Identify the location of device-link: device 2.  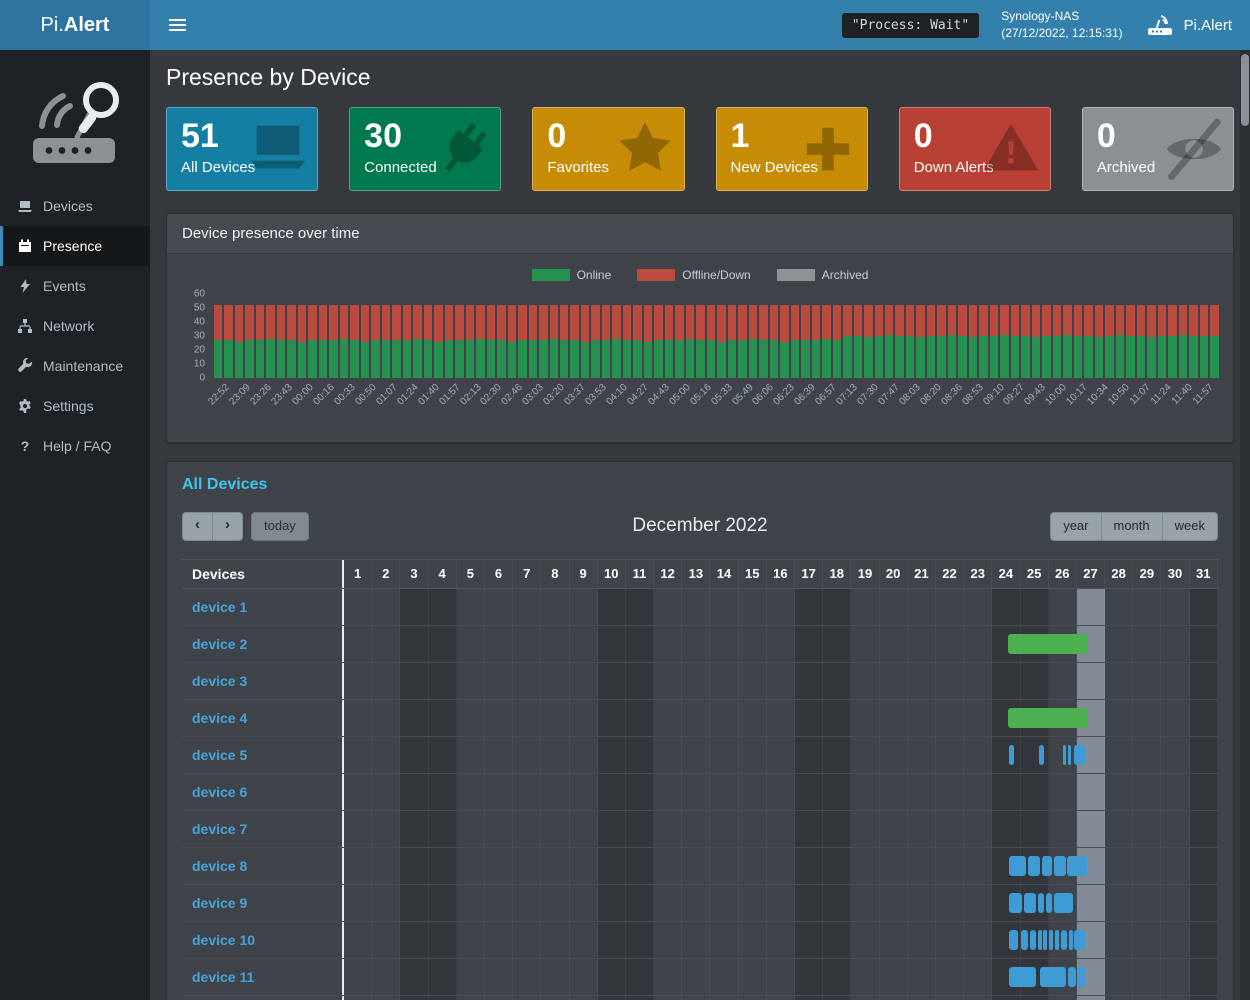
(220, 643).